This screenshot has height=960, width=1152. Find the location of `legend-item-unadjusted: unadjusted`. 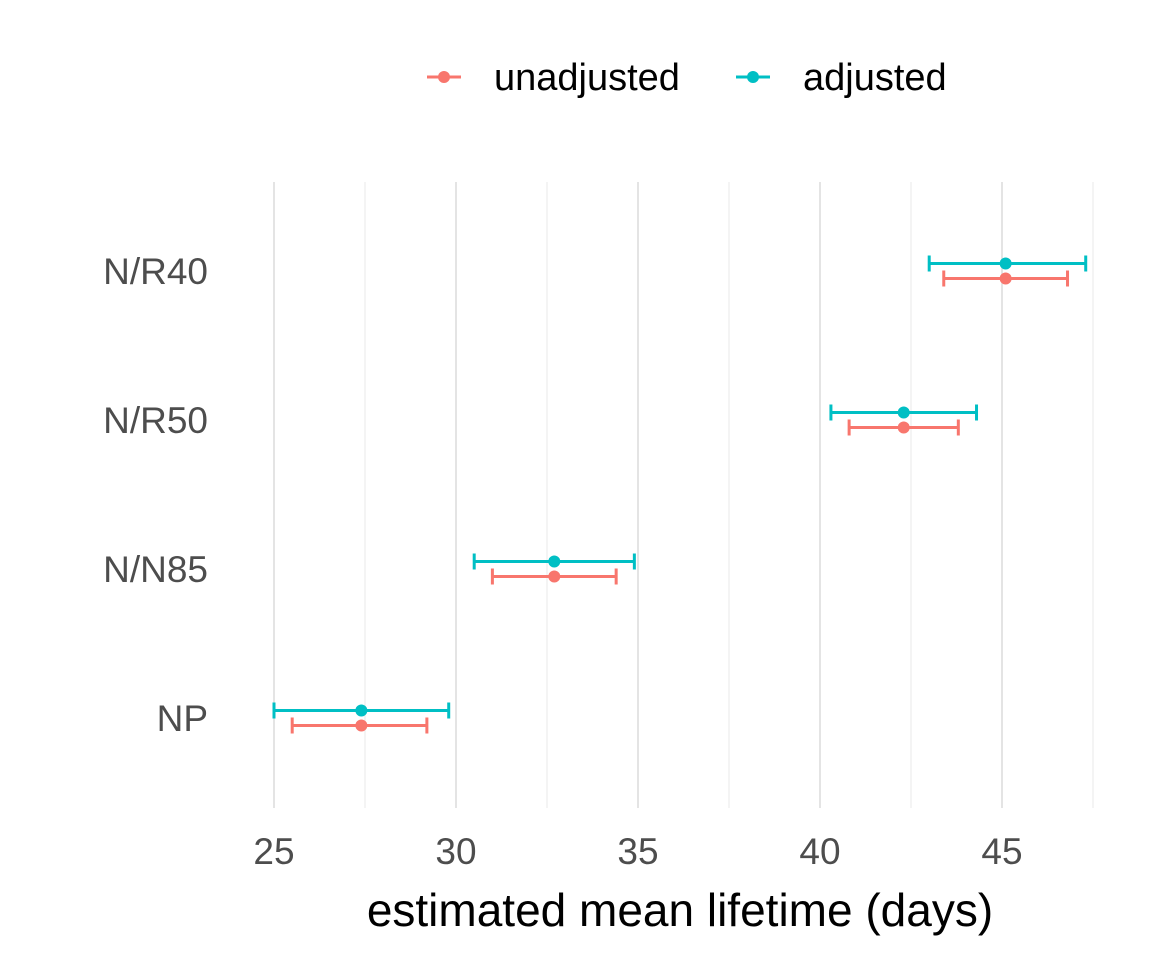

legend-item-unadjusted: unadjusted is located at coordinates (553, 78).